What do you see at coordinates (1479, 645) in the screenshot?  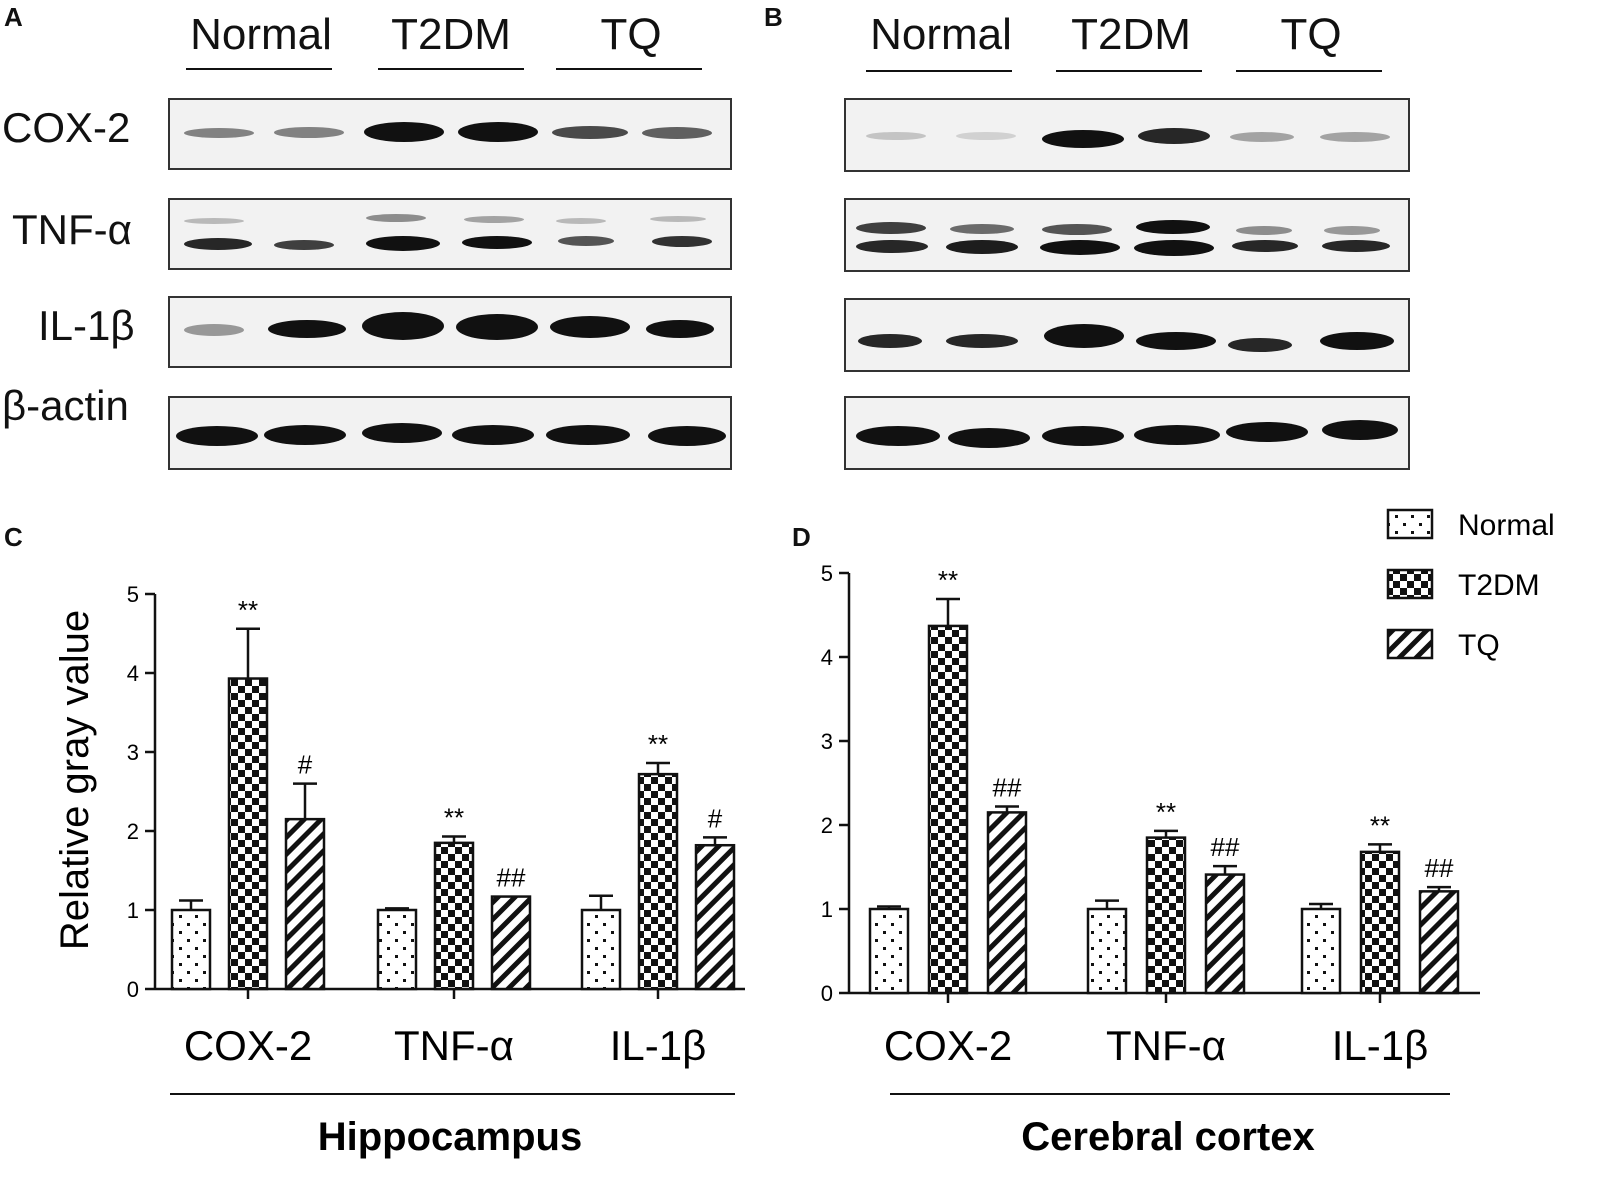 I see `legend-label: TQ` at bounding box center [1479, 645].